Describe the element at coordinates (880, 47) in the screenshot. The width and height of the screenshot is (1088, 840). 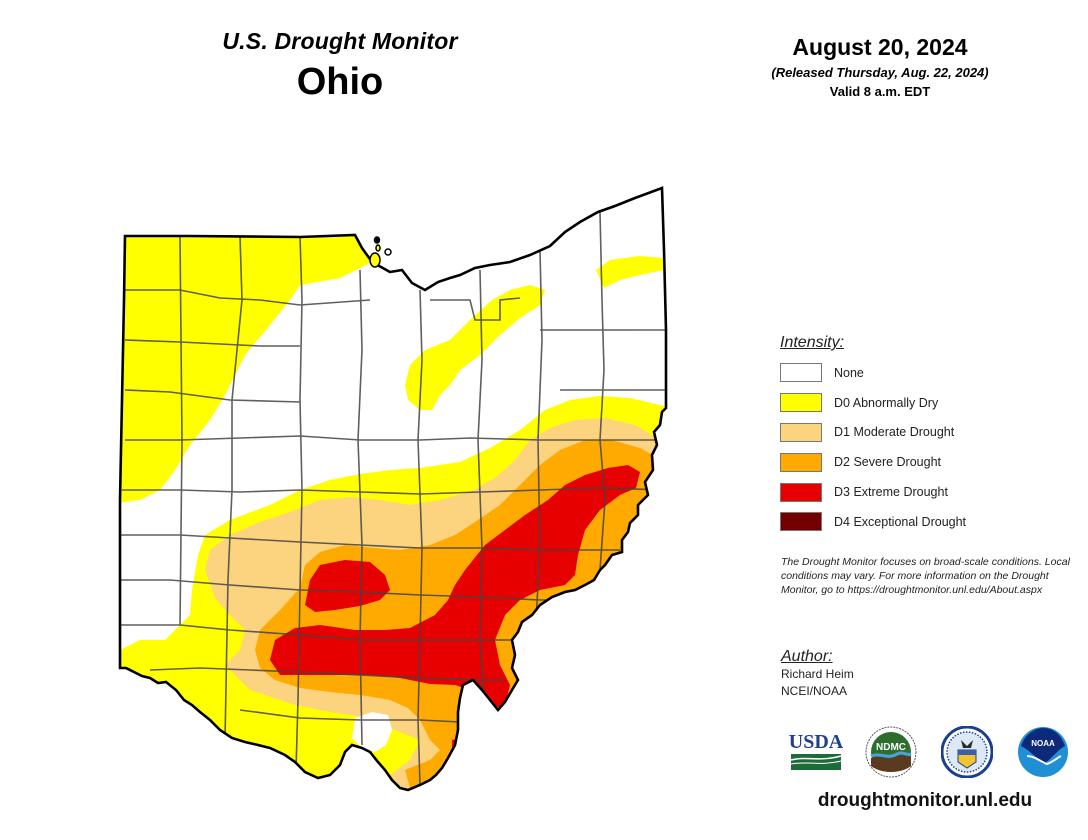
I see `map-date: August 20, 2024` at that location.